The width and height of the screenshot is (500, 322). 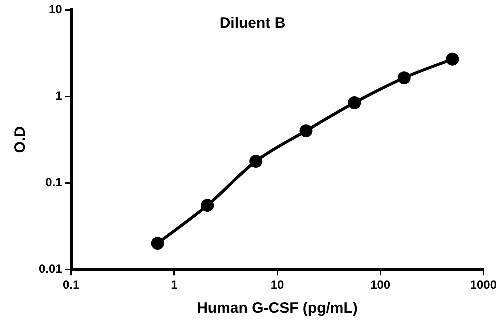 I want to click on y-tick-label: 10, so click(x=55, y=9).